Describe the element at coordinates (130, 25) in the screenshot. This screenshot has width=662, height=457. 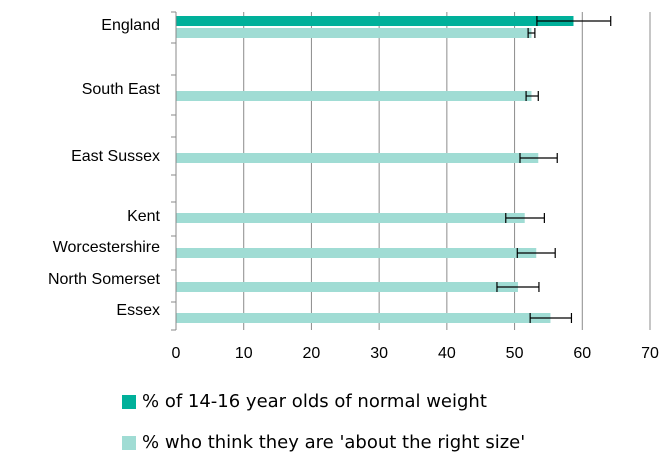
I see `category-label: England` at that location.